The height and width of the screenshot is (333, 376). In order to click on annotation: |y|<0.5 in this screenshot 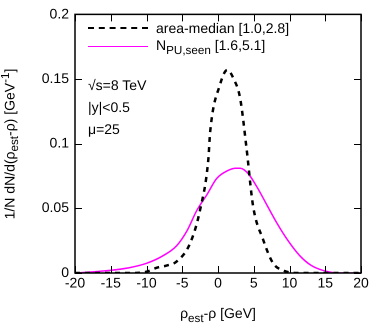, I will do `click(109, 107)`.